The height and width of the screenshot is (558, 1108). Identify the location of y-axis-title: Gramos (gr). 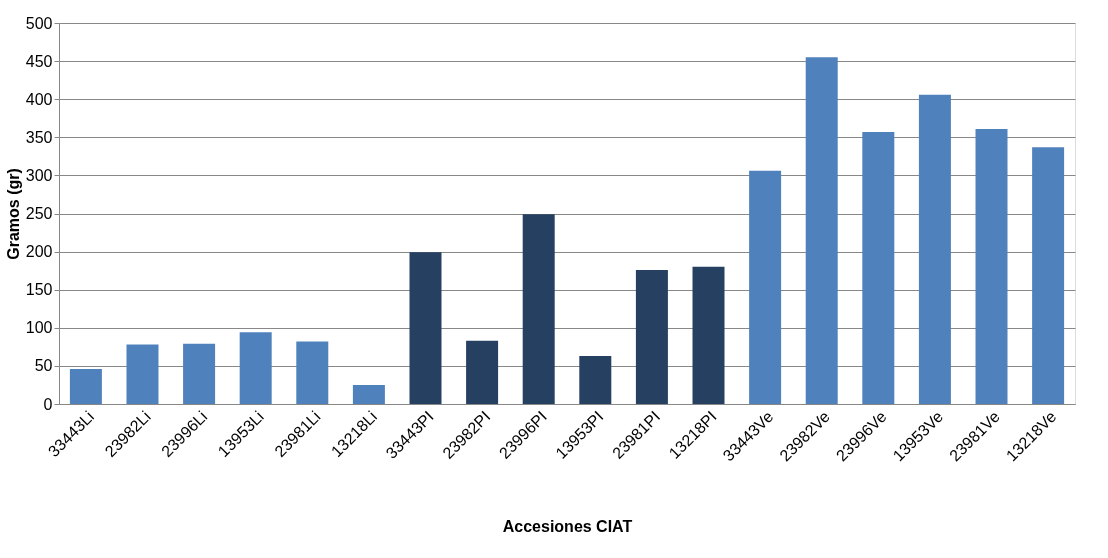
(13, 214).